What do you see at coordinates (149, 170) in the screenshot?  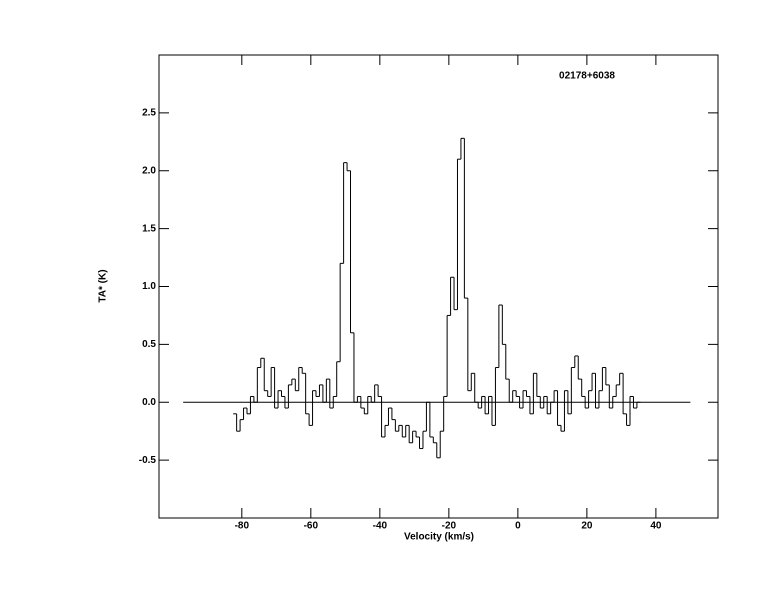 I see `y-tick-label: 2.0` at bounding box center [149, 170].